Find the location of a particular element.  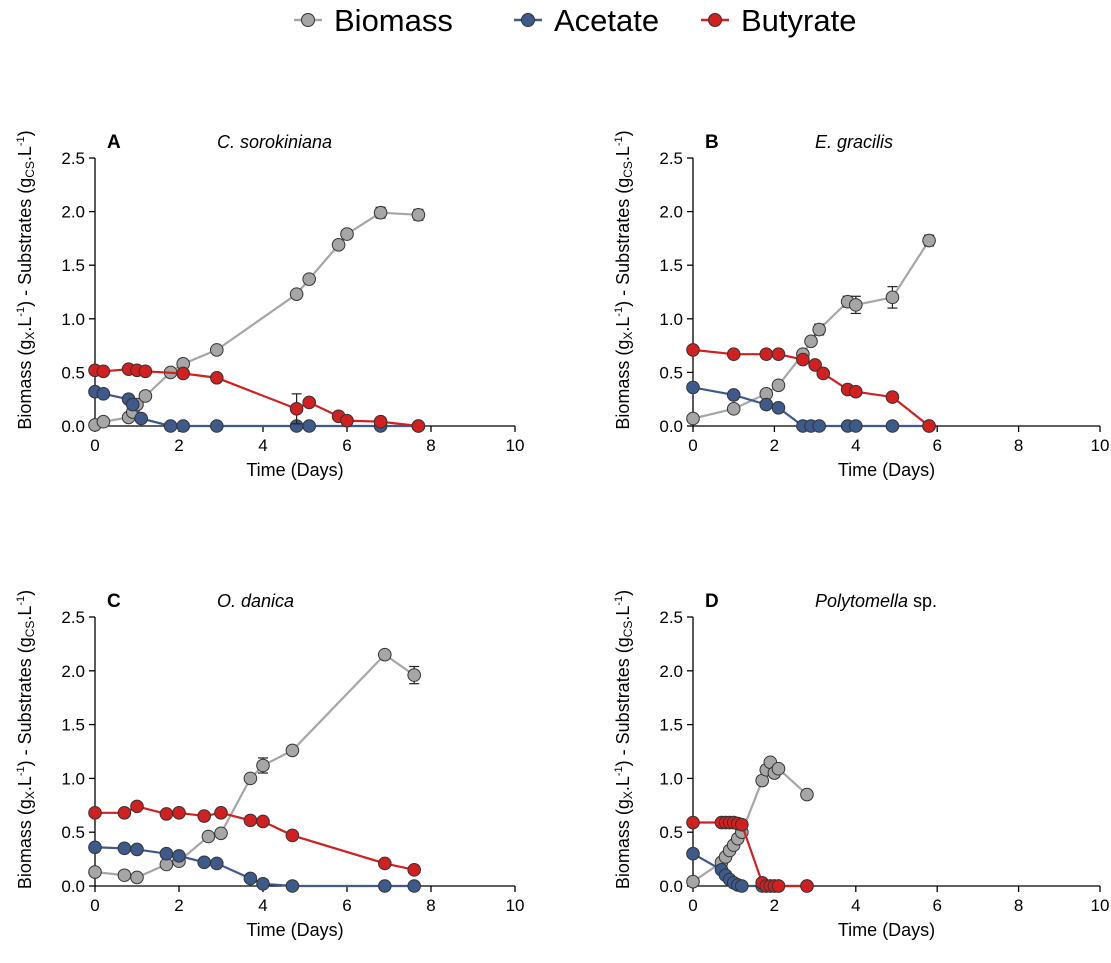

y-tick-label: 1.0 is located at coordinates (671, 778).